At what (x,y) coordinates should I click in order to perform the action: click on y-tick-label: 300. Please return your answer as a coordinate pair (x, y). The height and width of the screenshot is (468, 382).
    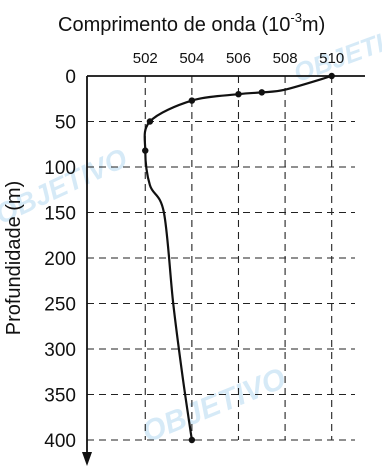
    Looking at the image, I should click on (60, 350).